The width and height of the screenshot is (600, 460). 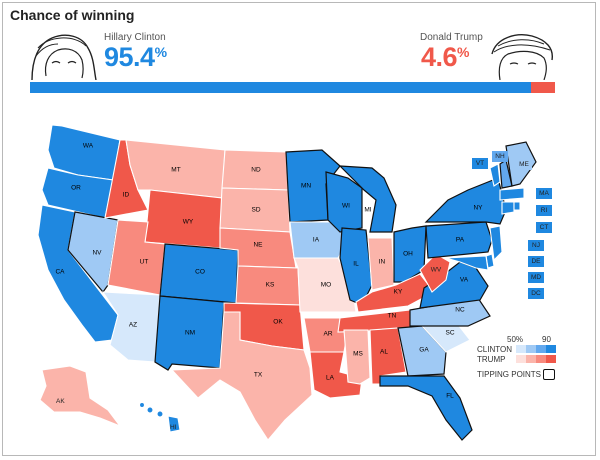 What do you see at coordinates (88, 146) in the screenshot?
I see `label-WA: WA` at bounding box center [88, 146].